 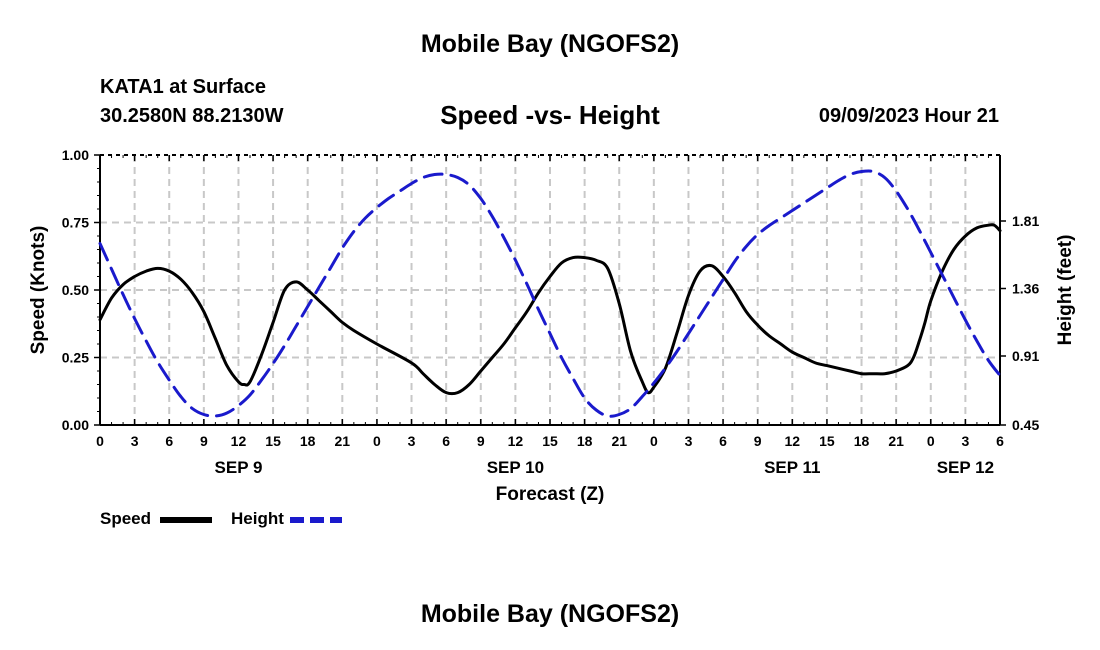 What do you see at coordinates (239, 467) in the screenshot?
I see `date-label: SEP 9` at bounding box center [239, 467].